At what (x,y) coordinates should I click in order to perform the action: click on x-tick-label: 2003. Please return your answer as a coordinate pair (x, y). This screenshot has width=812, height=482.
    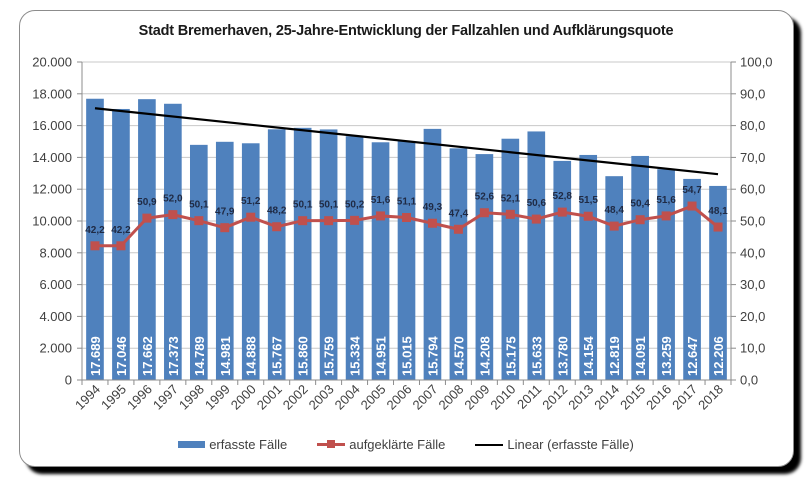
    Looking at the image, I should click on (321, 397).